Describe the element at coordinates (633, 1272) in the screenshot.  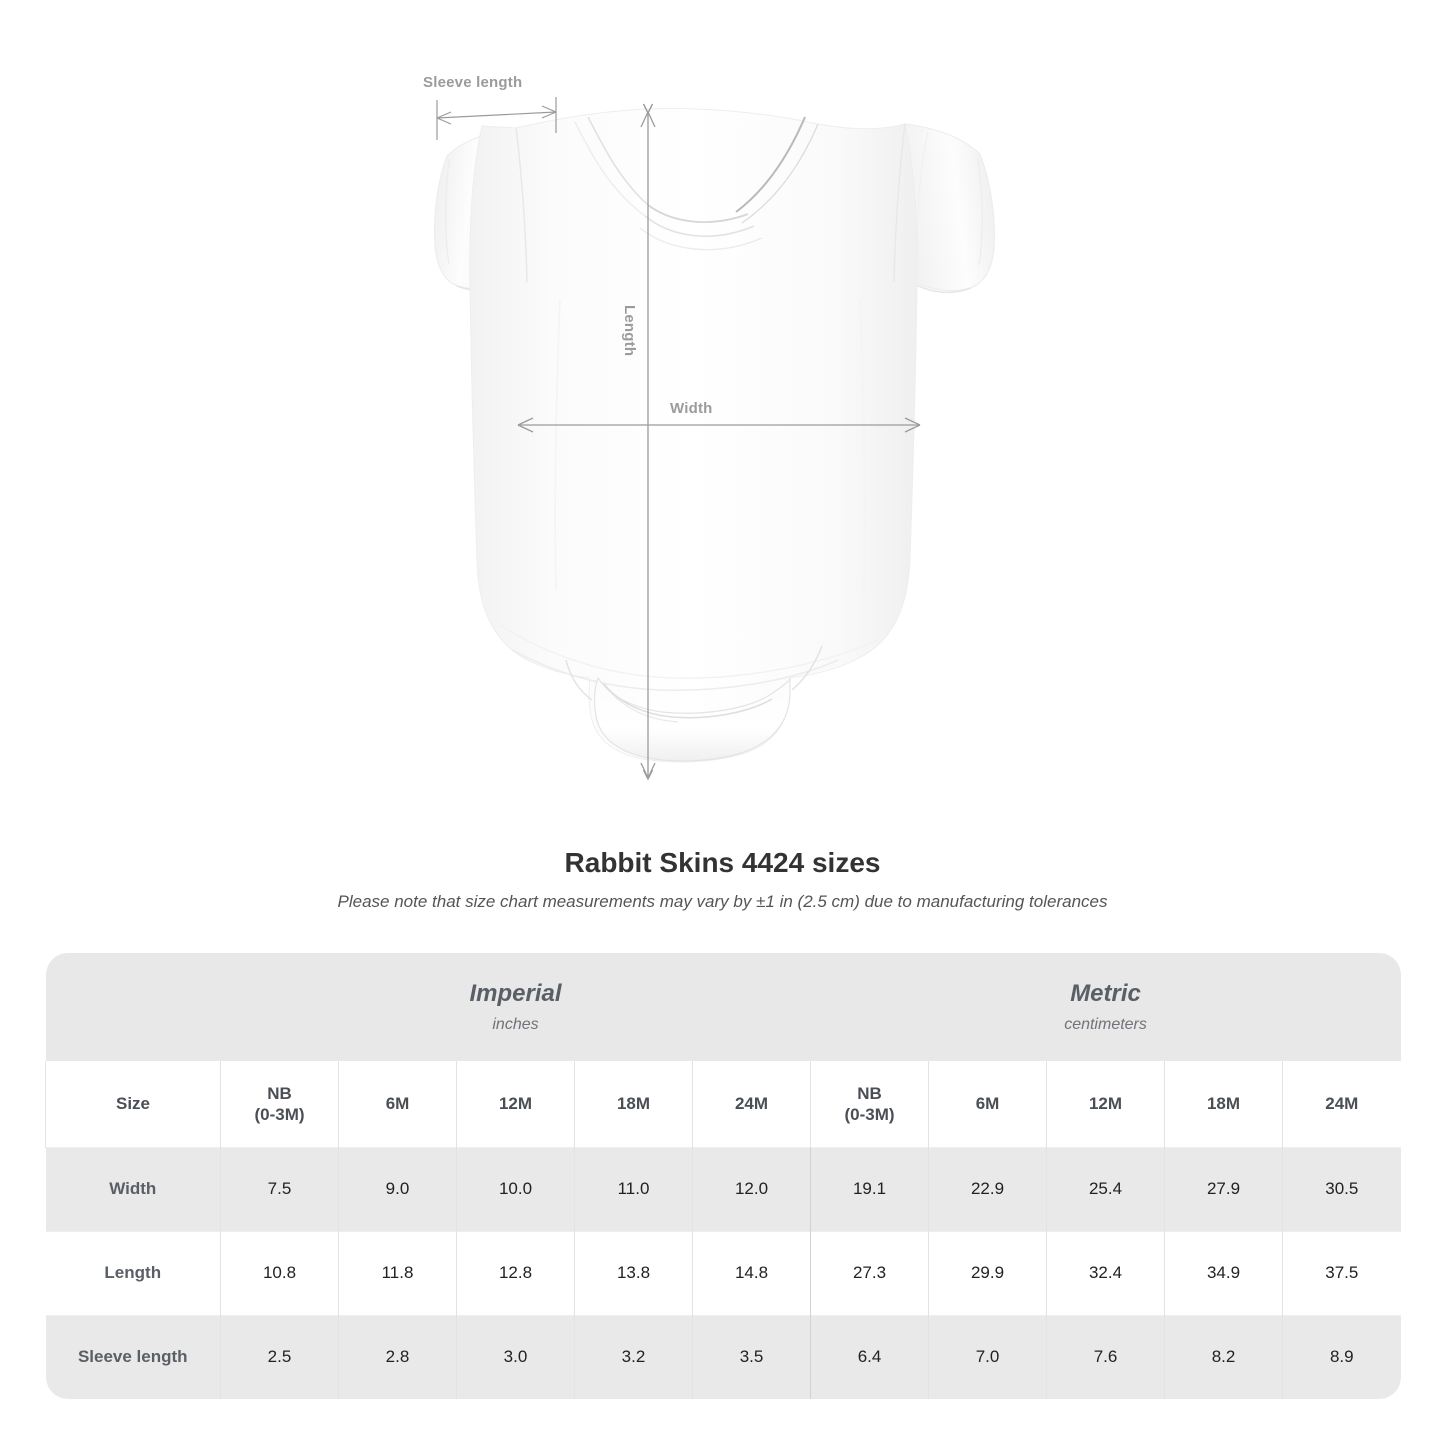
I see `cell-length-imperial-18m: 13.8` at that location.